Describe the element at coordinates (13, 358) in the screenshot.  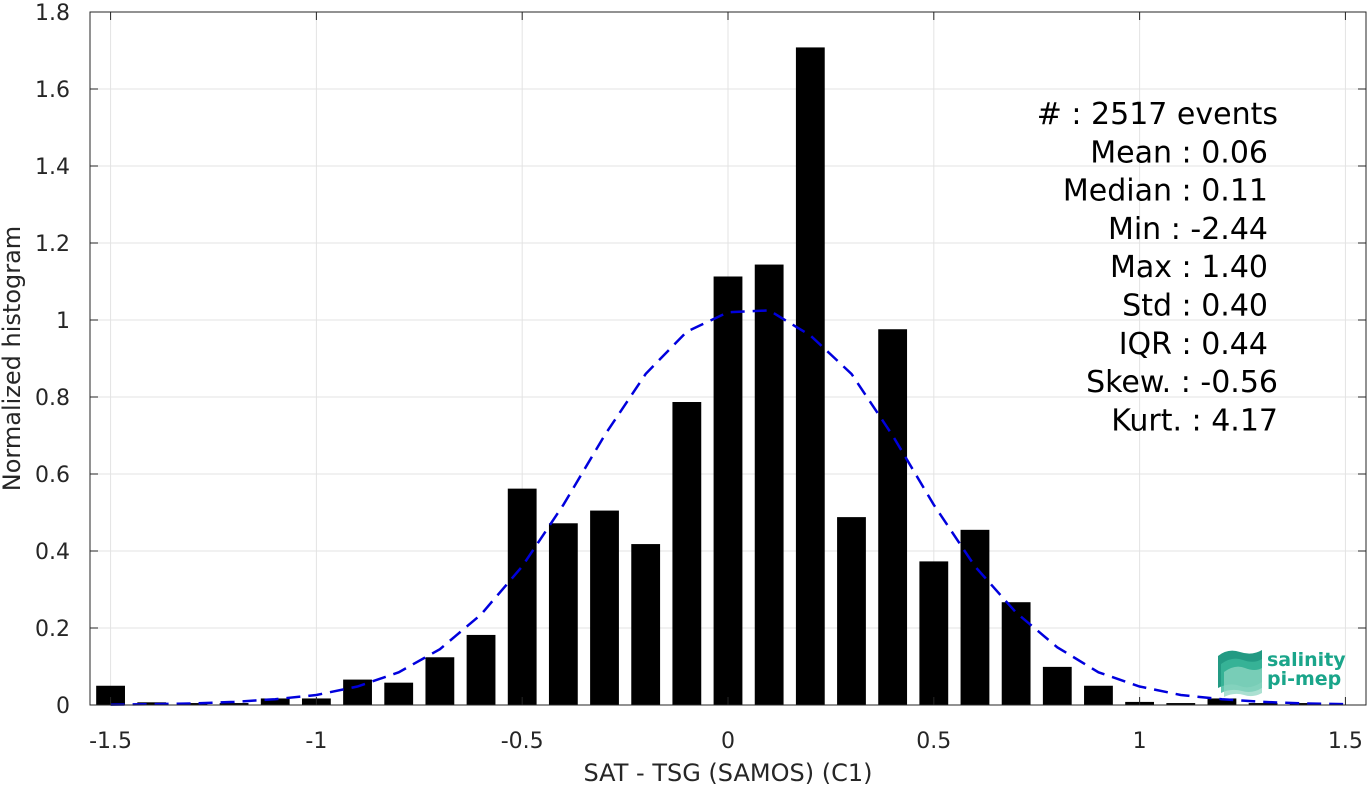
I see `y-axis-label: Normalized histogram` at that location.